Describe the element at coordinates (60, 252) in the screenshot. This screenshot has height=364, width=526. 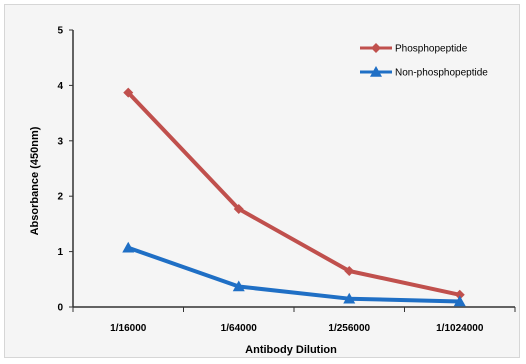
I see `y-tick-label: 1` at that location.